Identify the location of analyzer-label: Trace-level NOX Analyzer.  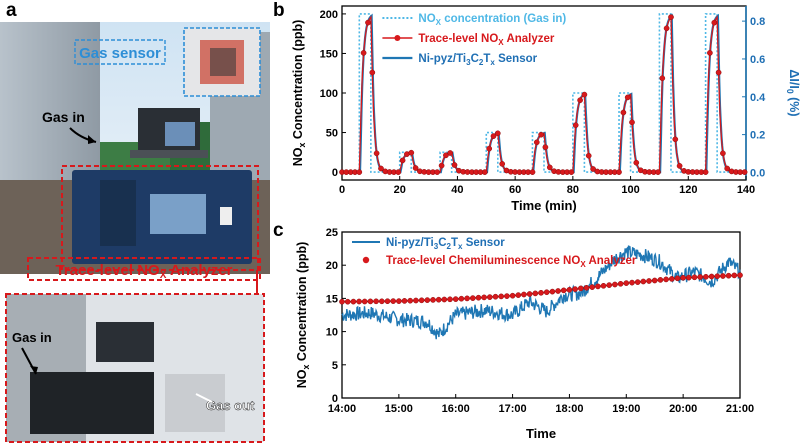
(143, 271).